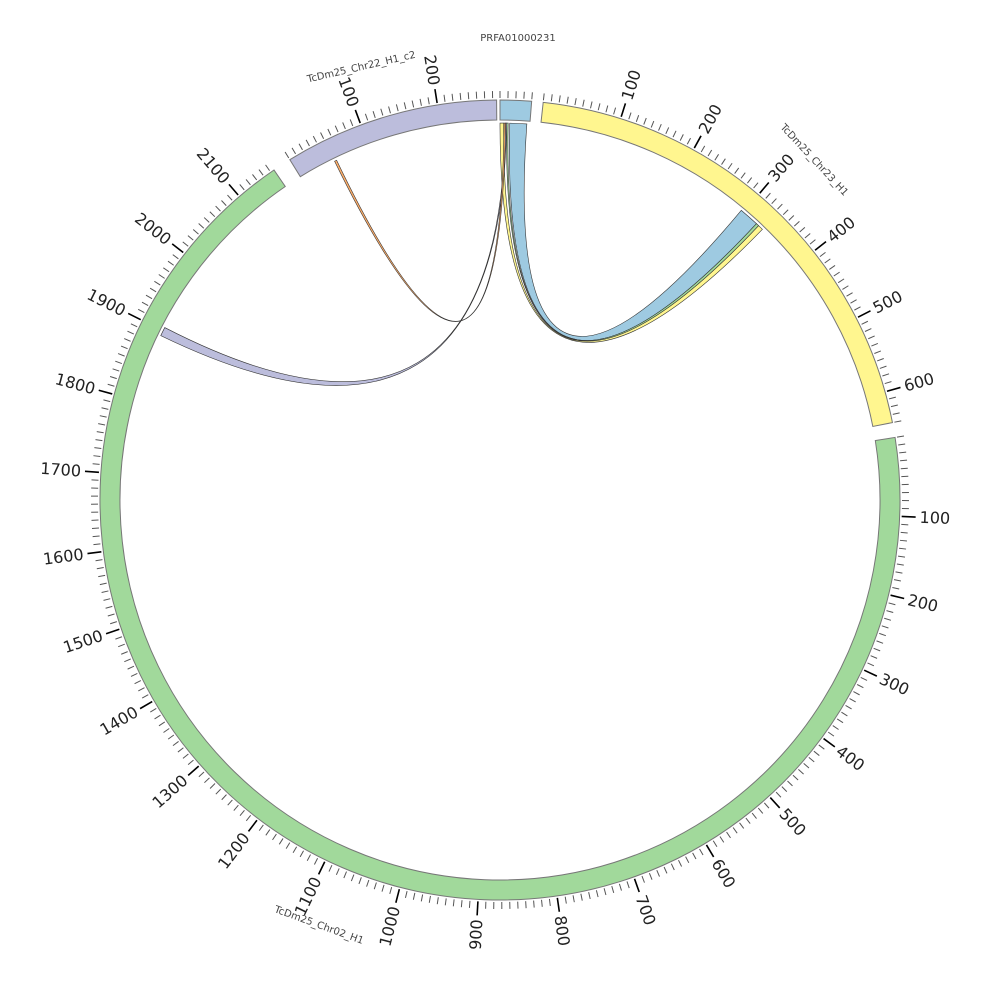 Image resolution: width=1000 pixels, height=1000 pixels. What do you see at coordinates (63, 557) in the screenshot?
I see `tick-label: 1600` at bounding box center [63, 557].